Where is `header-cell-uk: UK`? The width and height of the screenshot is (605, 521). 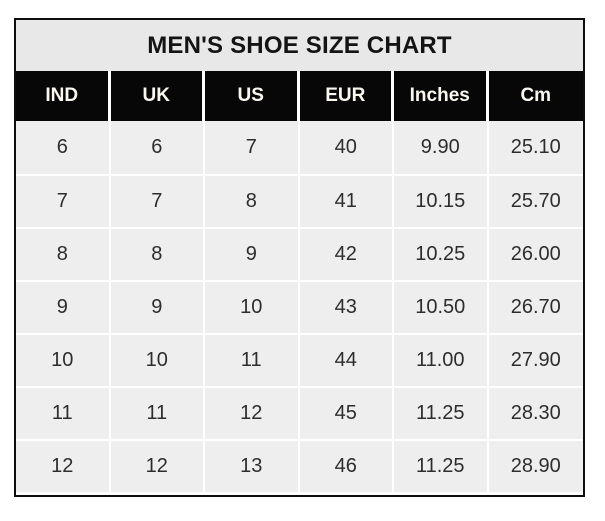 header-cell-uk: UK is located at coordinates (157, 96).